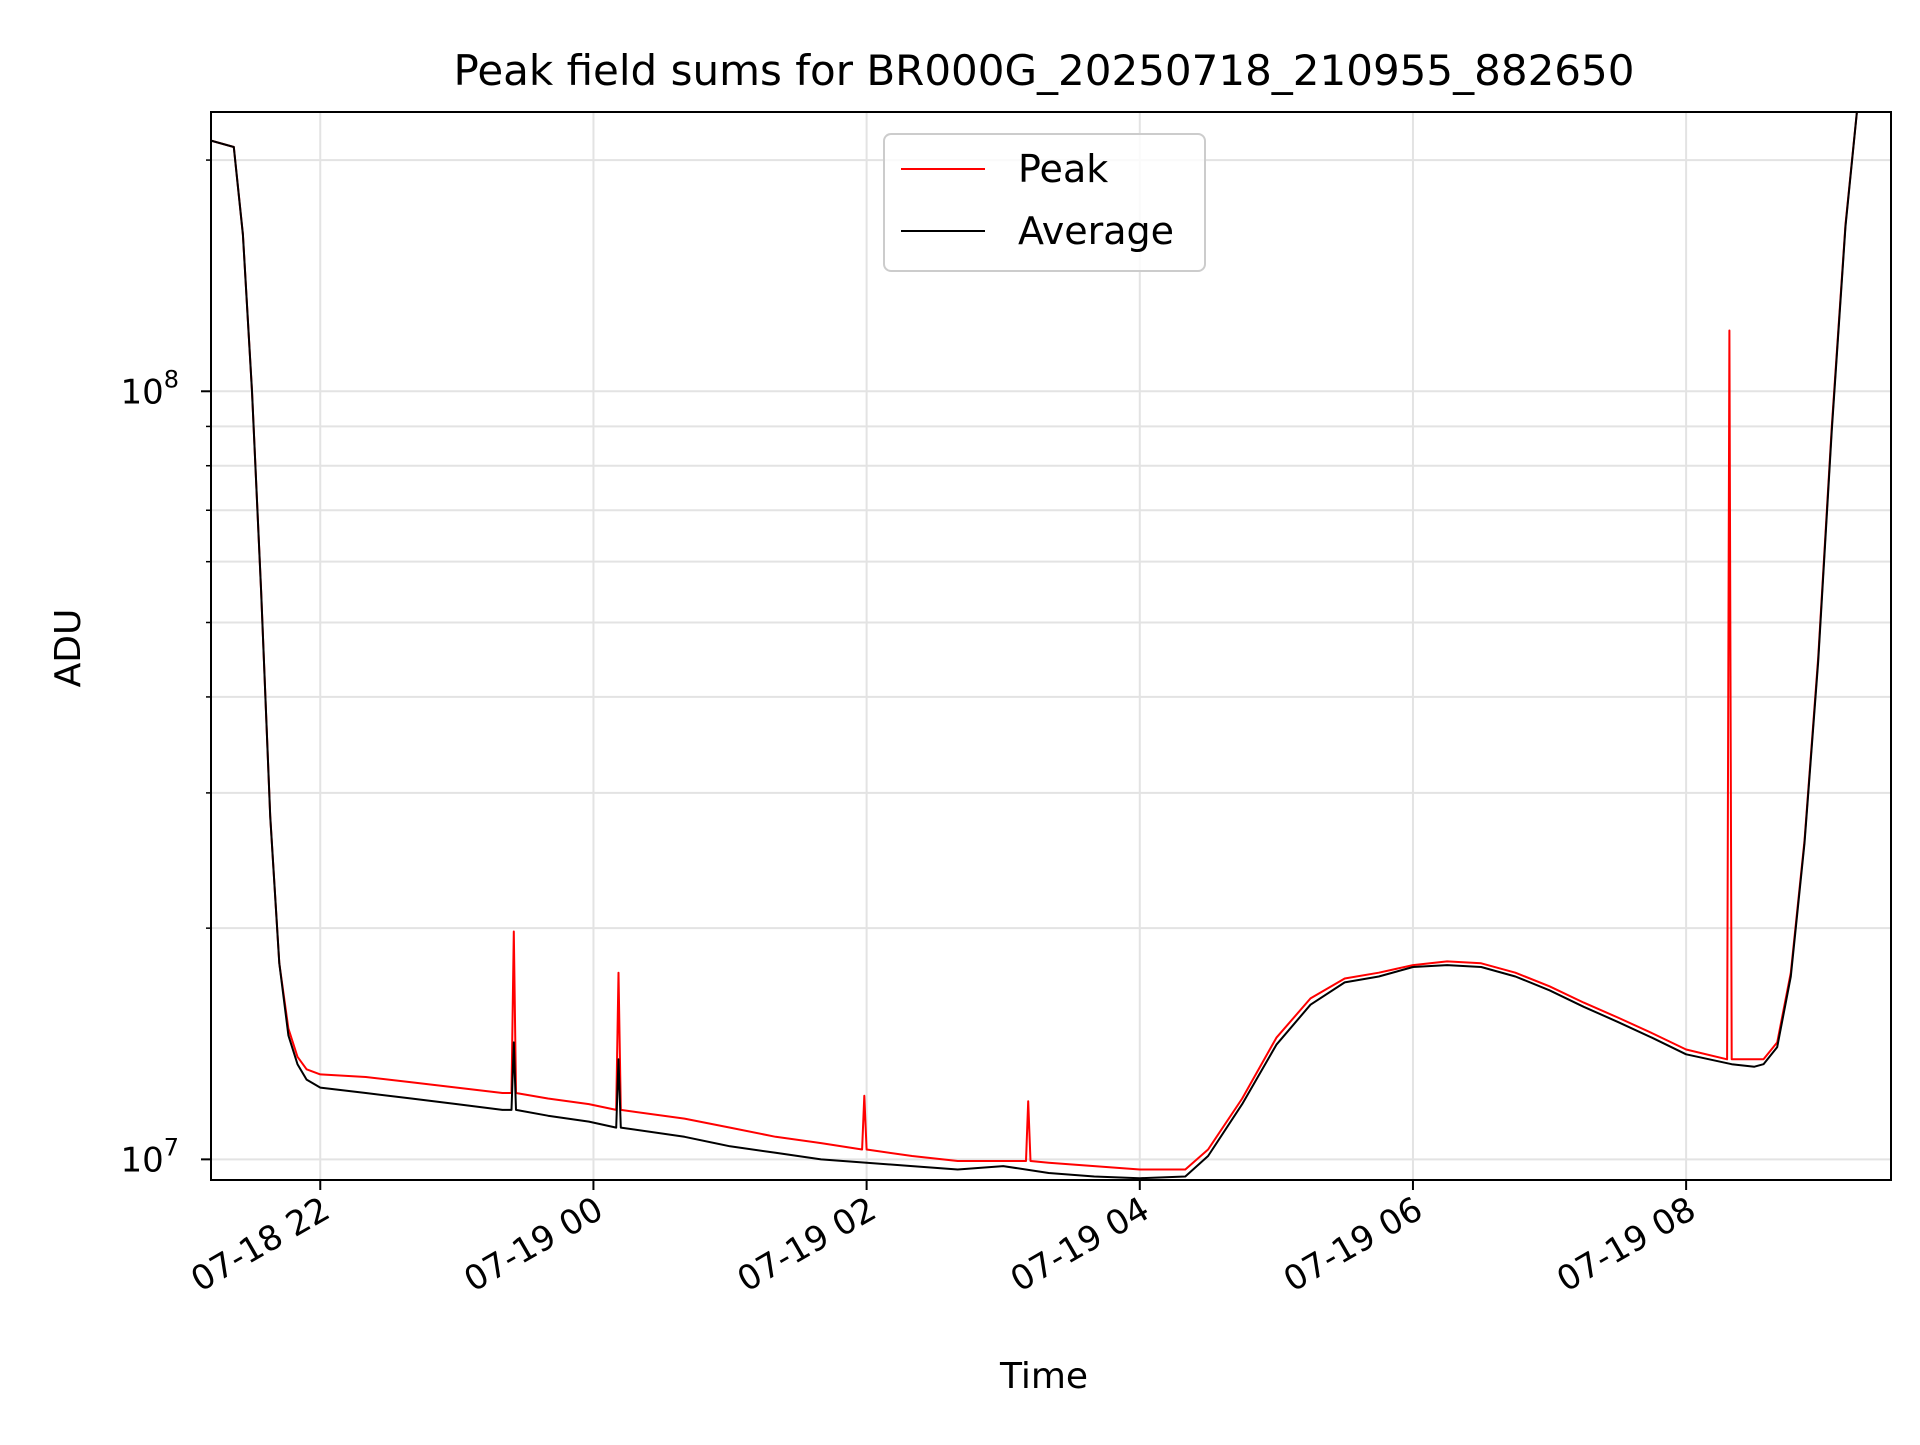  Describe the element at coordinates (171, 379) in the screenshot. I see `y-tick-label-exponent: 8` at that location.